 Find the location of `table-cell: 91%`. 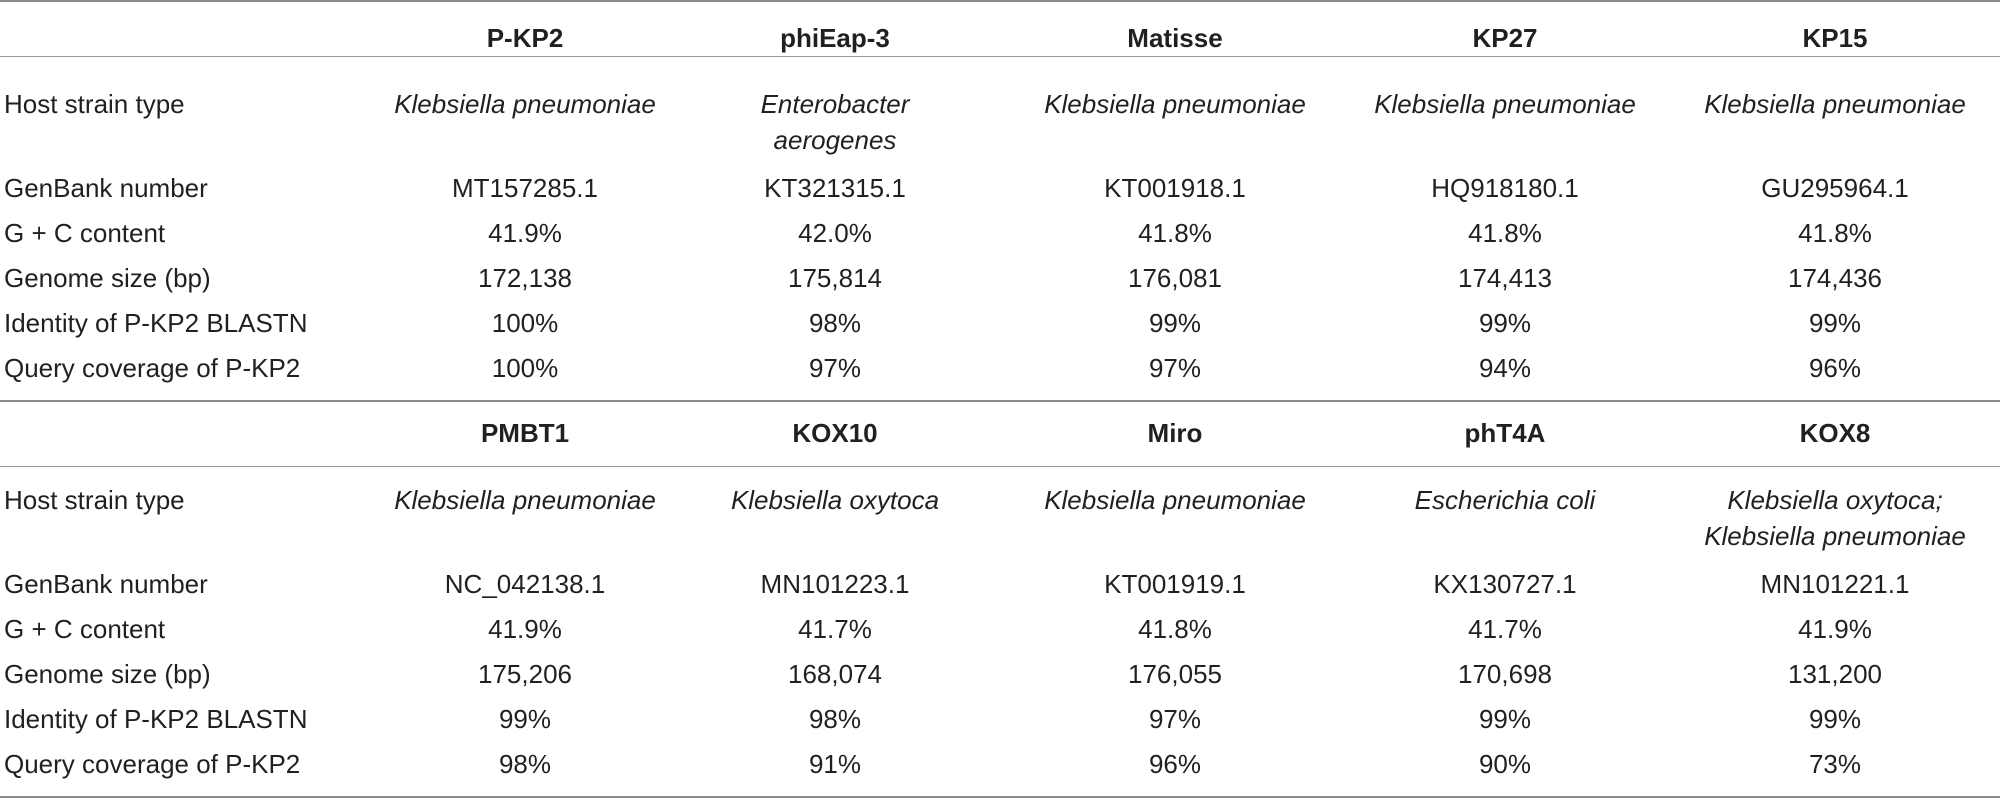

table-cell: 91% is located at coordinates (835, 764).